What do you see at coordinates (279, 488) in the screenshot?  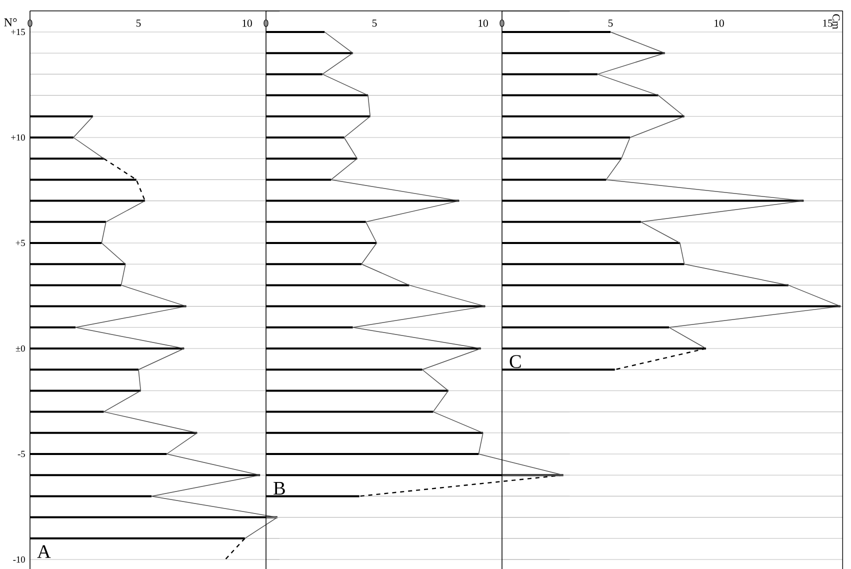 I see `text: B` at bounding box center [279, 488].